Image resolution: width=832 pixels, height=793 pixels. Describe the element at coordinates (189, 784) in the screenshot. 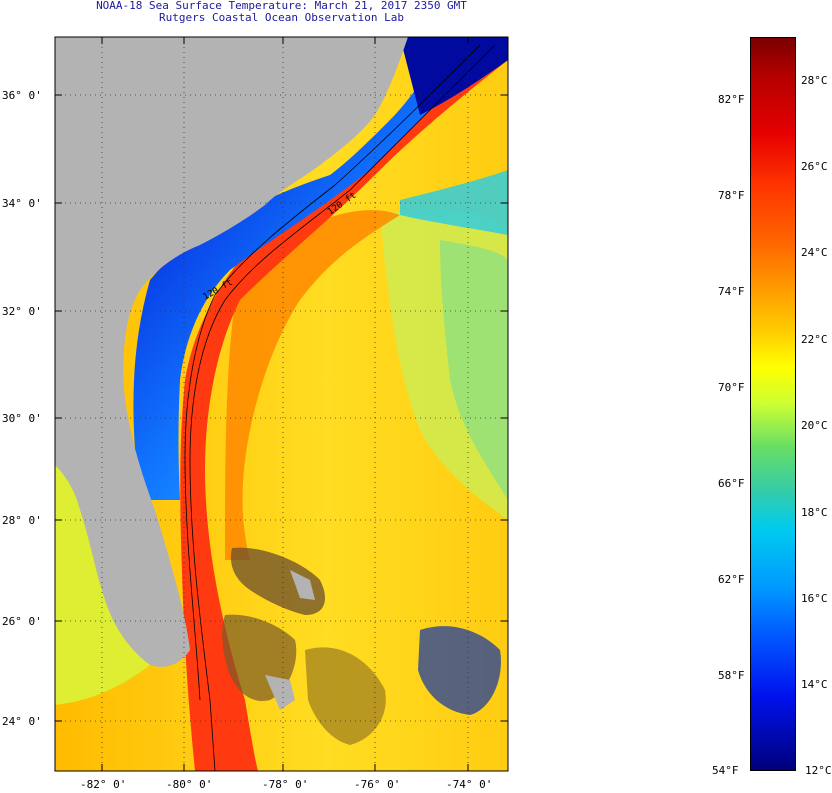

I see `longitude-label: -80° 0'` at that location.